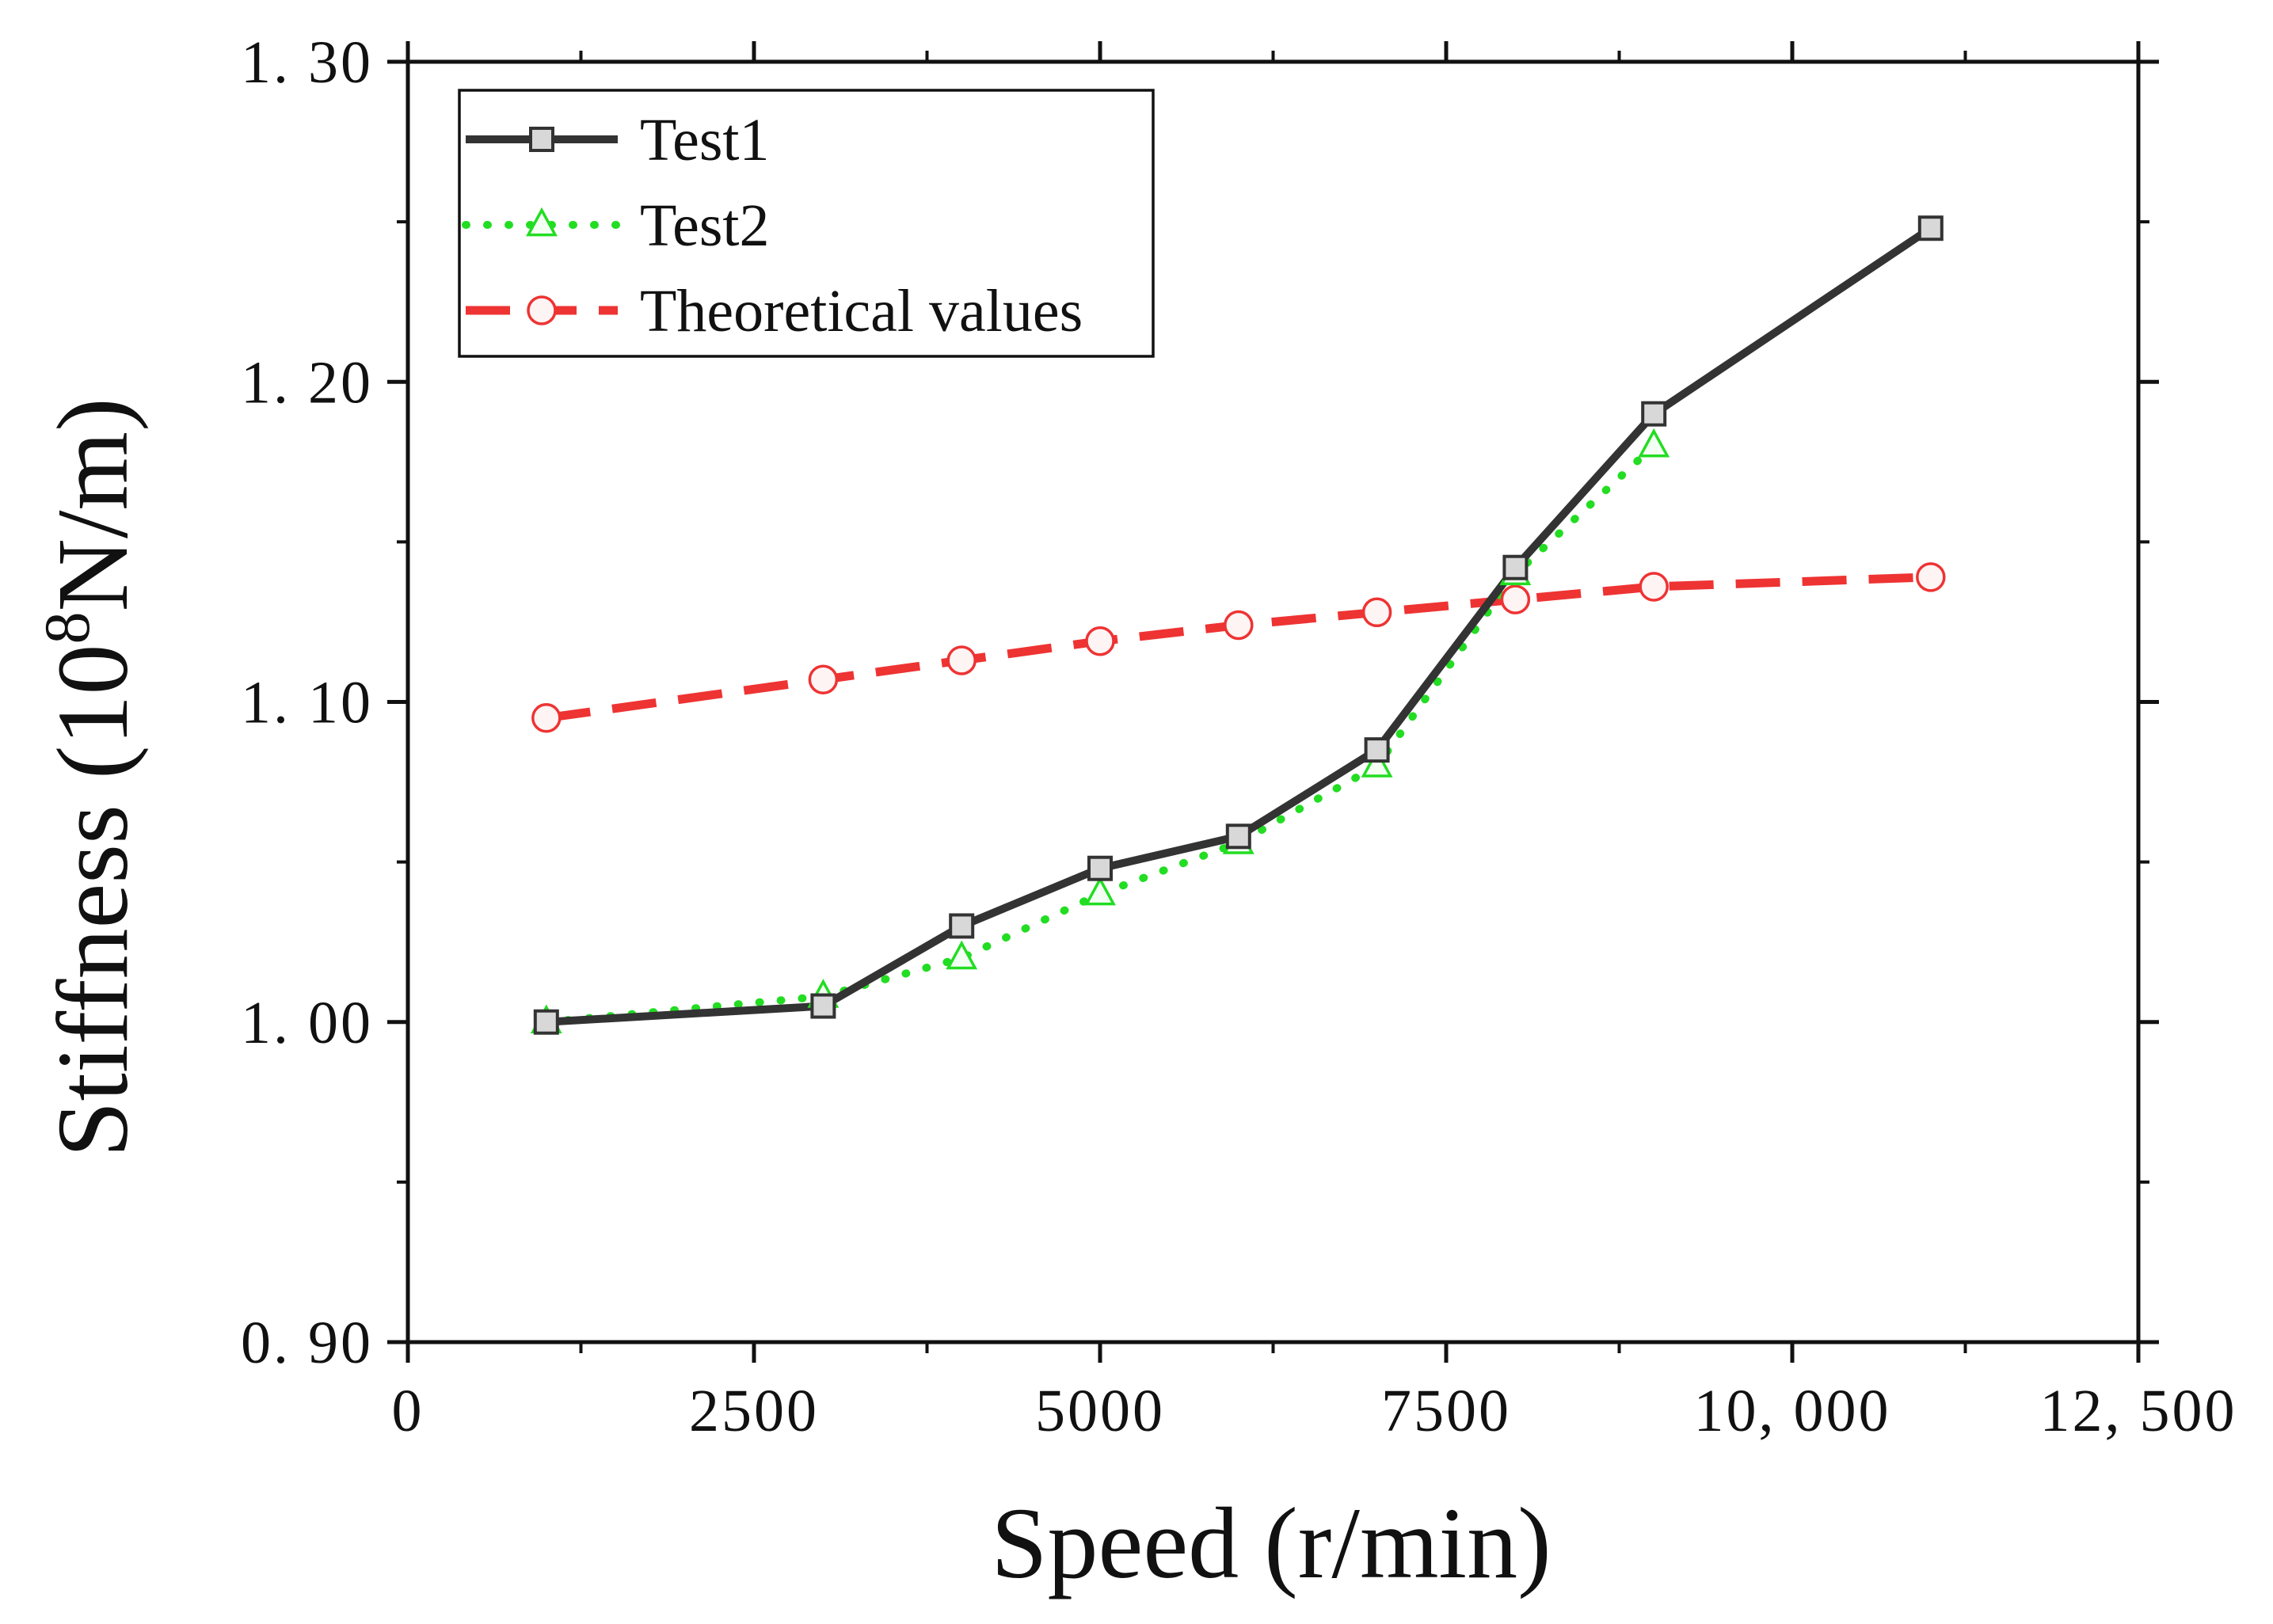 Image resolution: width=2273 pixels, height=1624 pixels. What do you see at coordinates (1446, 1411) in the screenshot?
I see `x-tick-label: 7500` at bounding box center [1446, 1411].